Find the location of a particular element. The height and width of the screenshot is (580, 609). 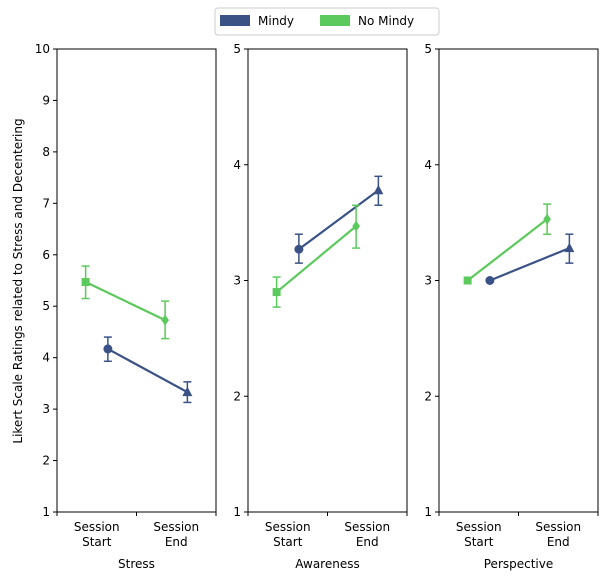

y-tick-label: 8 is located at coordinates (46, 152).